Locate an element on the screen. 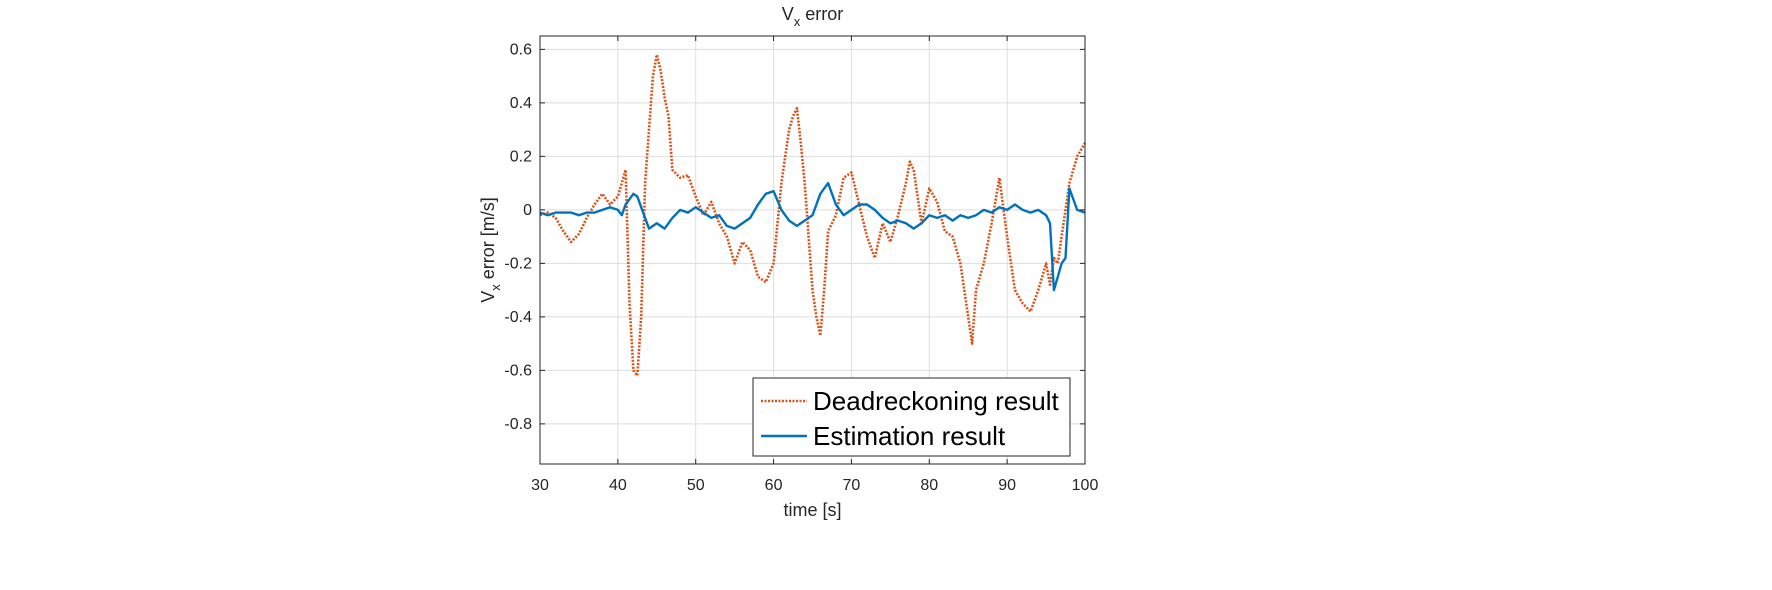  y-axis-label-subscript: x is located at coordinates (495, 287).